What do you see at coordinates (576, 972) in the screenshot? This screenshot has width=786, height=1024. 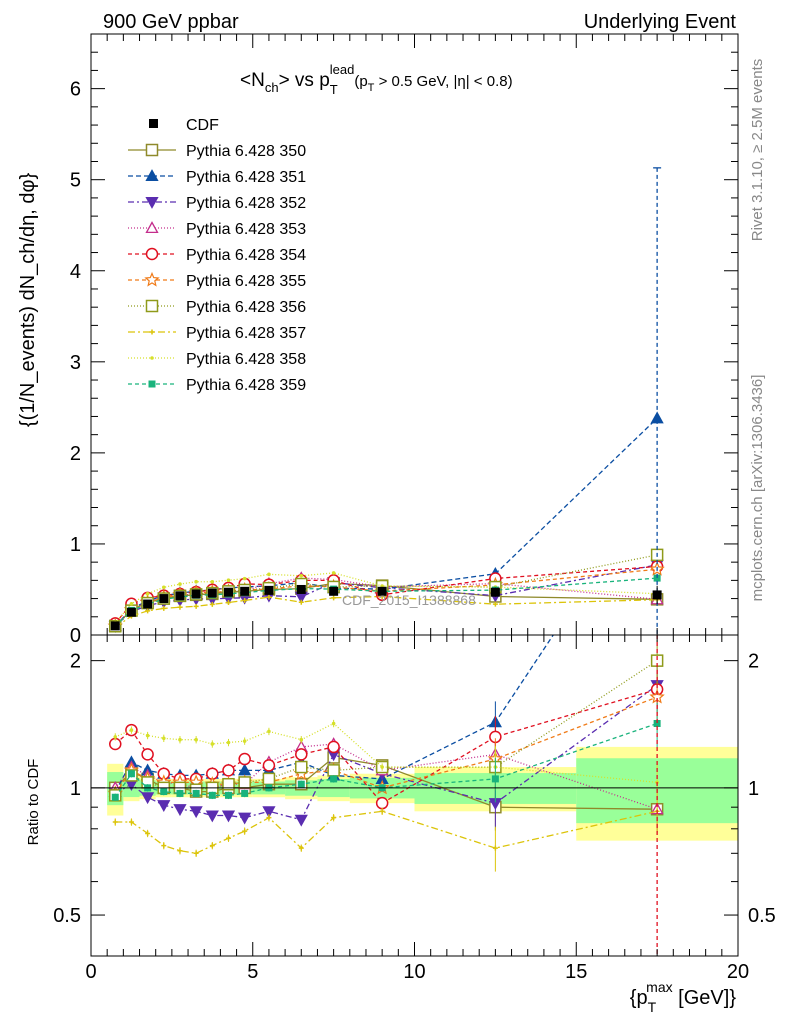 I see `x-tick-label: 15` at bounding box center [576, 972].